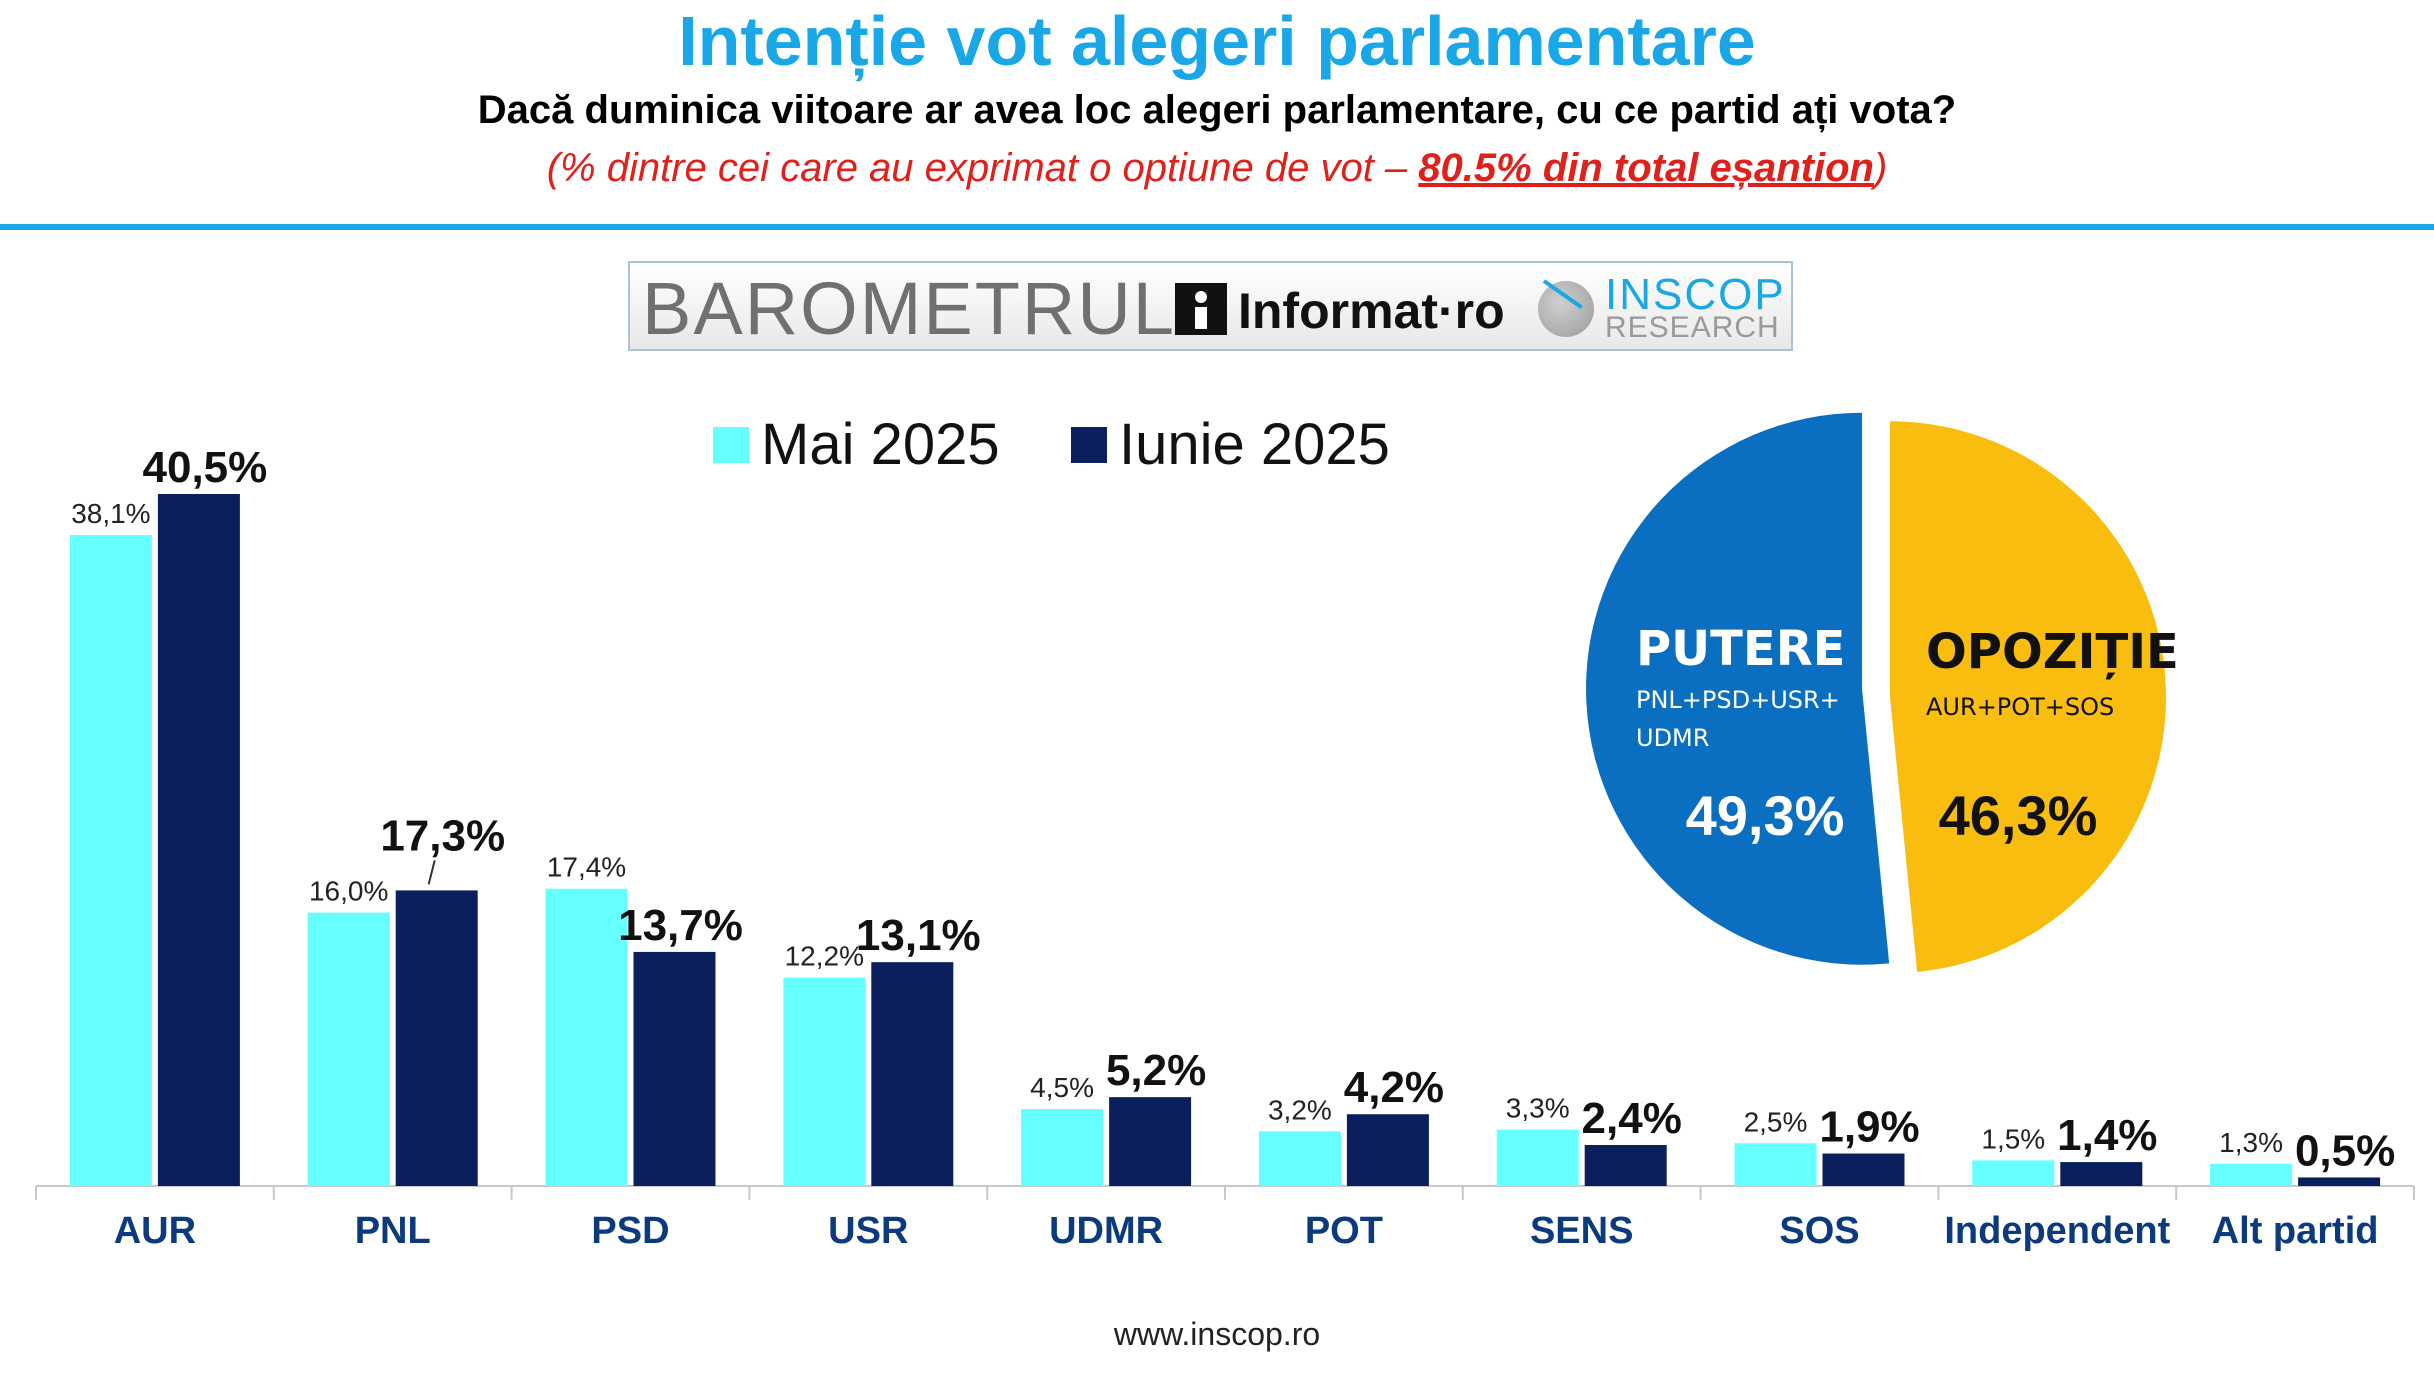 The width and height of the screenshot is (2434, 1374). I want to click on data-label-mai-pnl: 16,0%, so click(348, 891).